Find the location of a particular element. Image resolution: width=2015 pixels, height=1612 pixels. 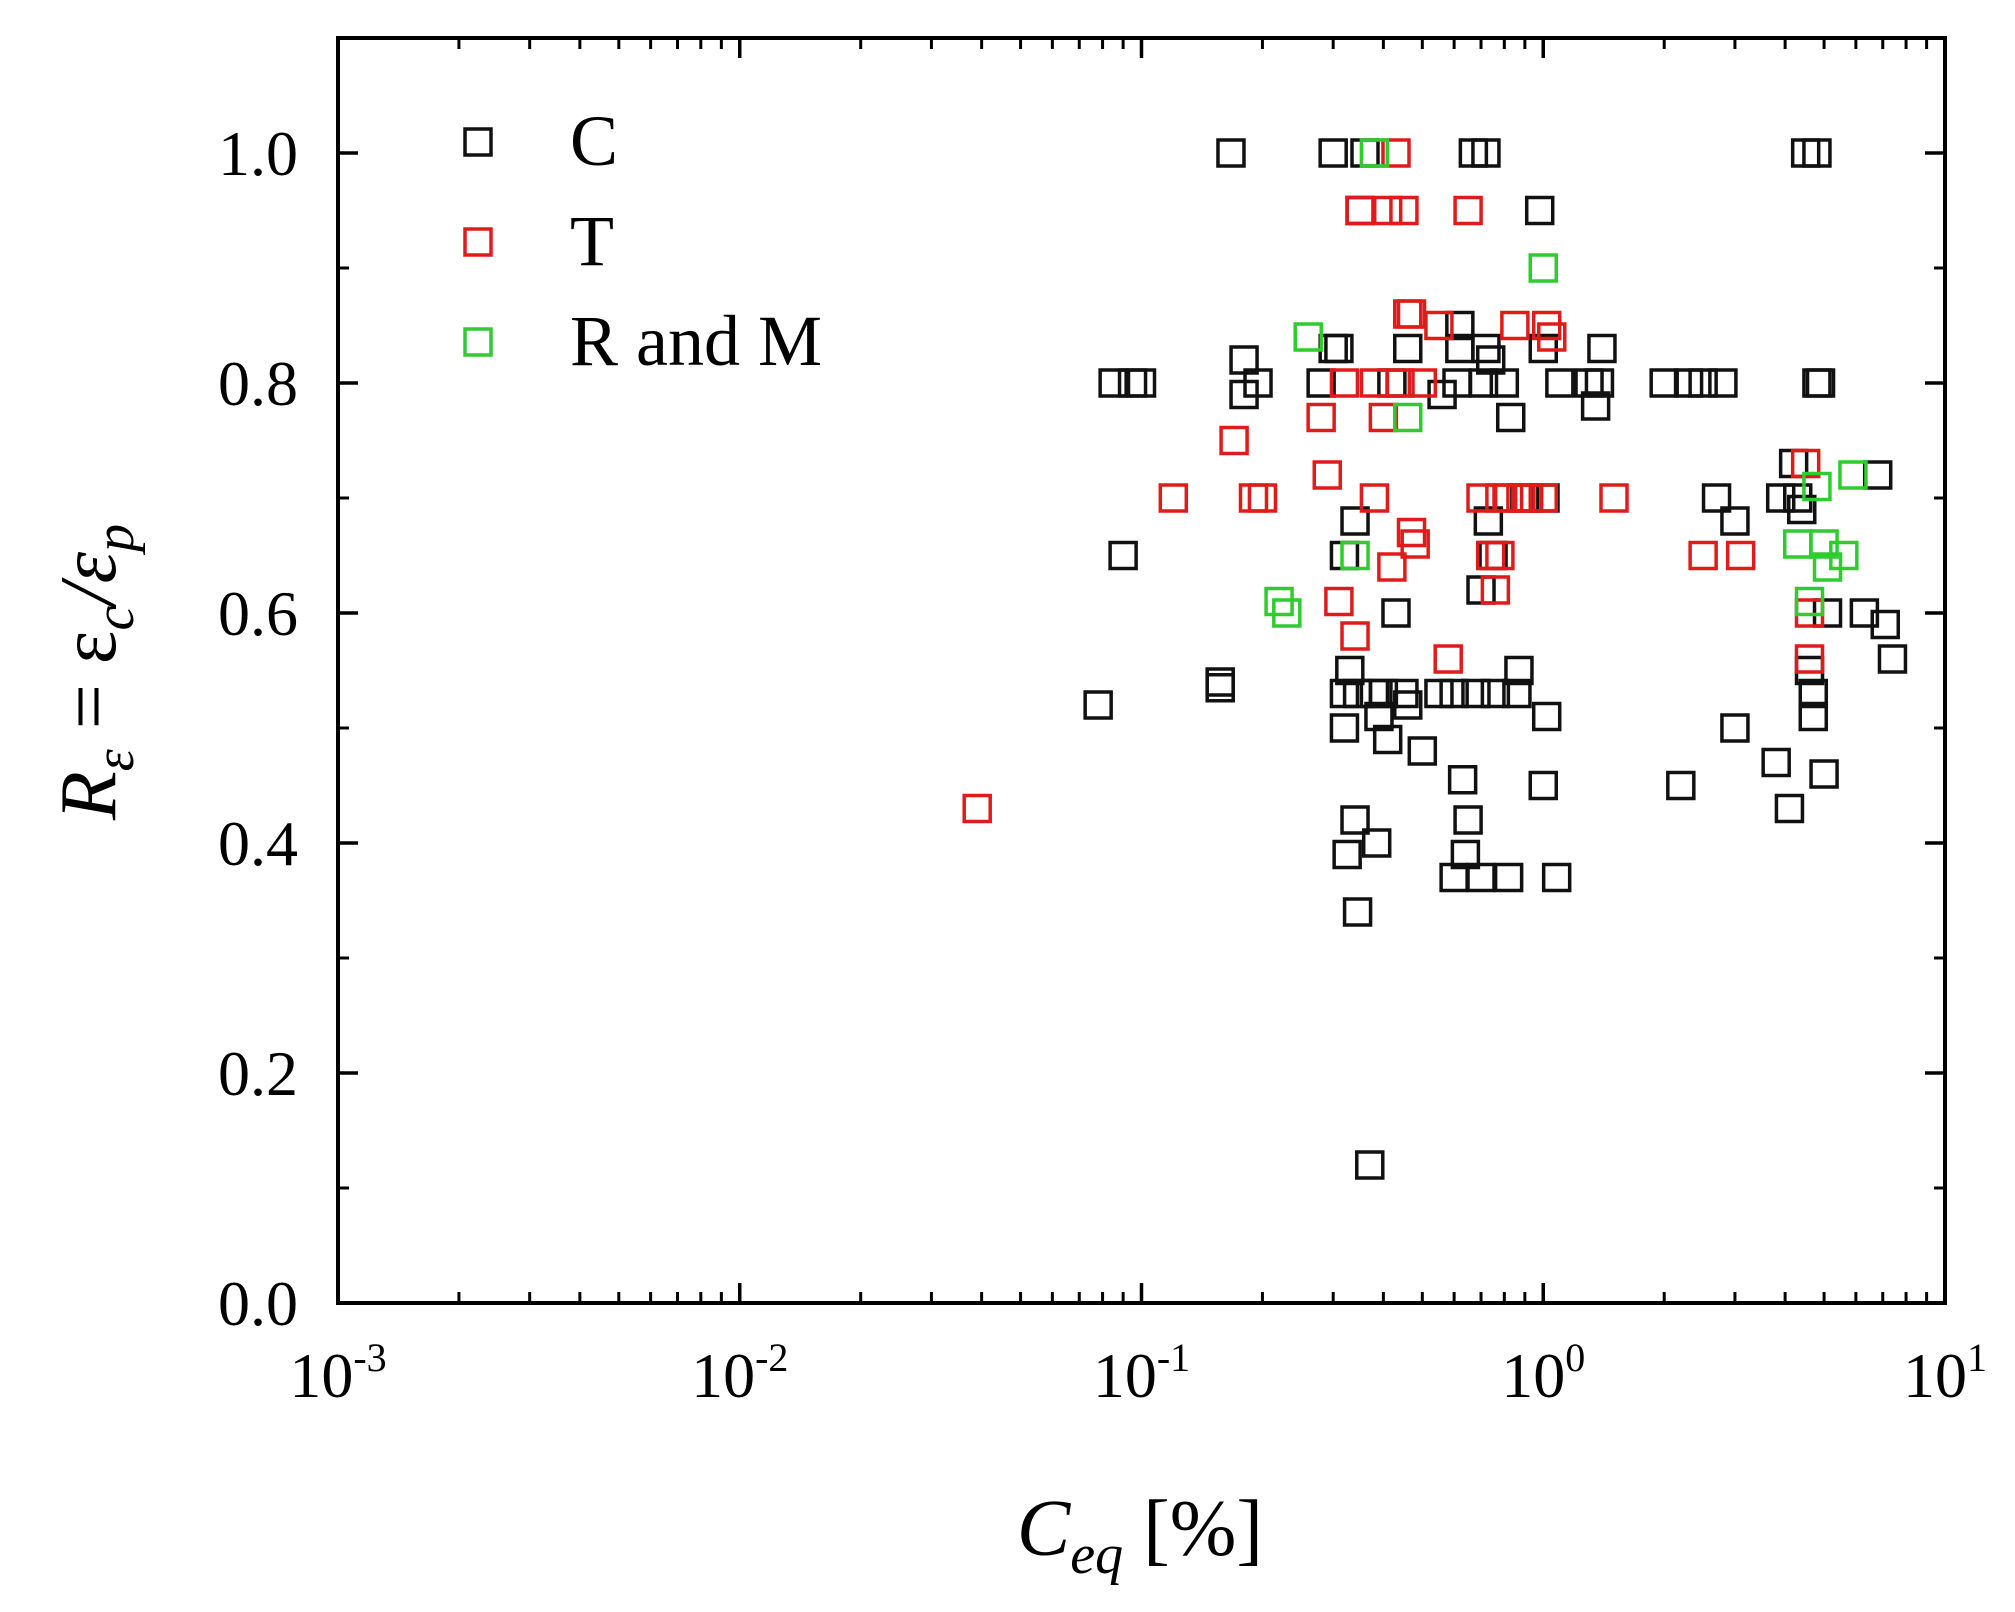

x-axis-title-unit: [%] is located at coordinates (1193, 1529).